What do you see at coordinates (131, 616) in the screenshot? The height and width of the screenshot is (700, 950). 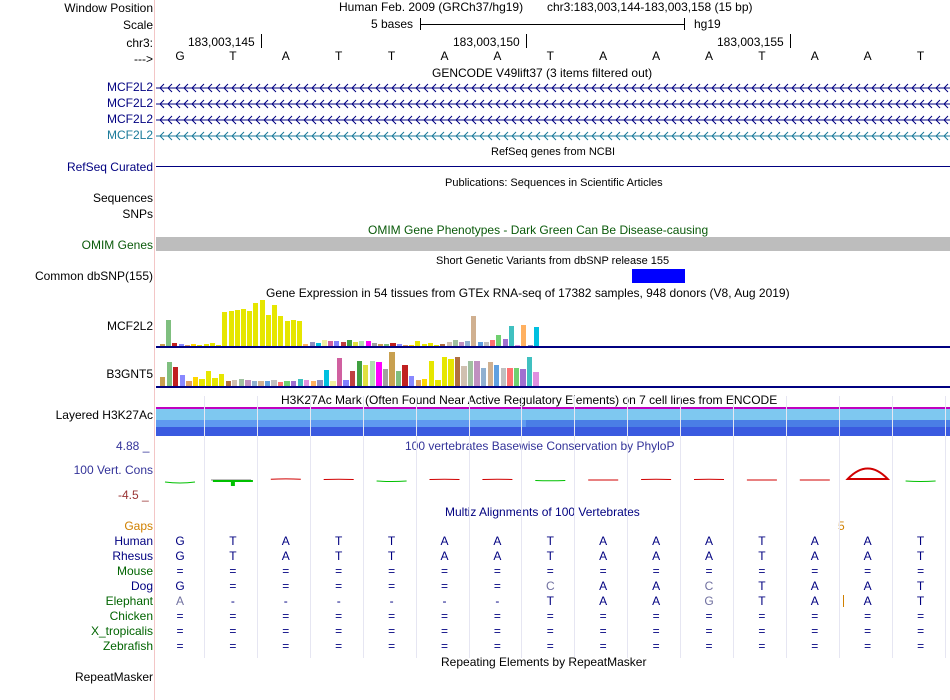 I see `species-label: Chicken` at bounding box center [131, 616].